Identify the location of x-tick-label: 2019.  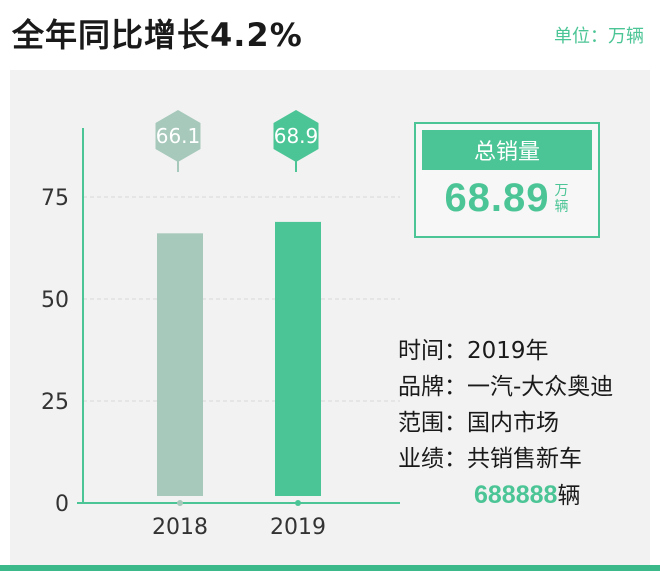
(298, 527).